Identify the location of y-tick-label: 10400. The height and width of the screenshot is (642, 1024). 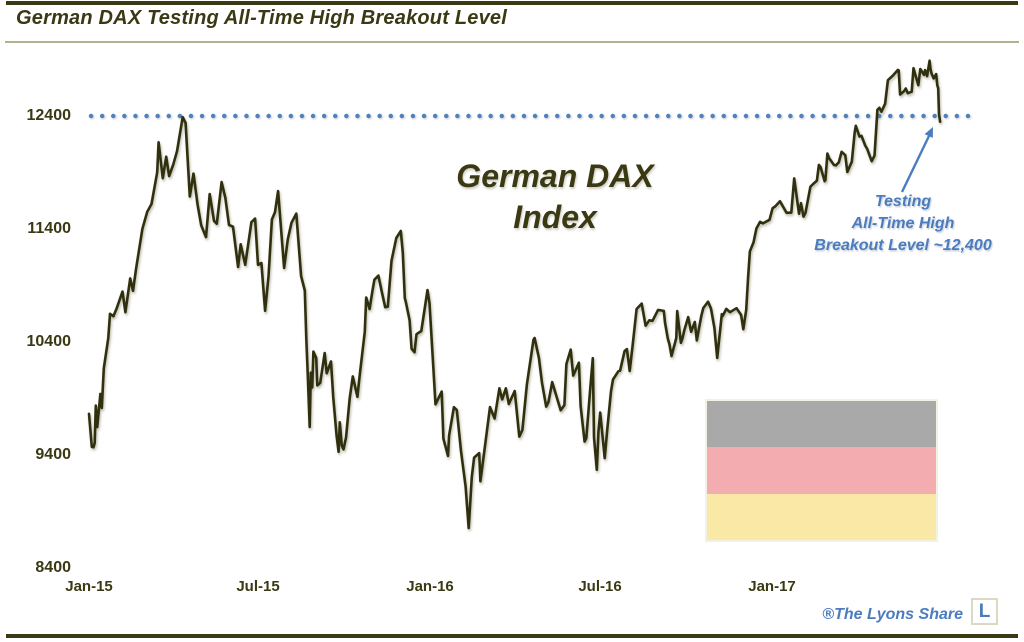
(49, 341).